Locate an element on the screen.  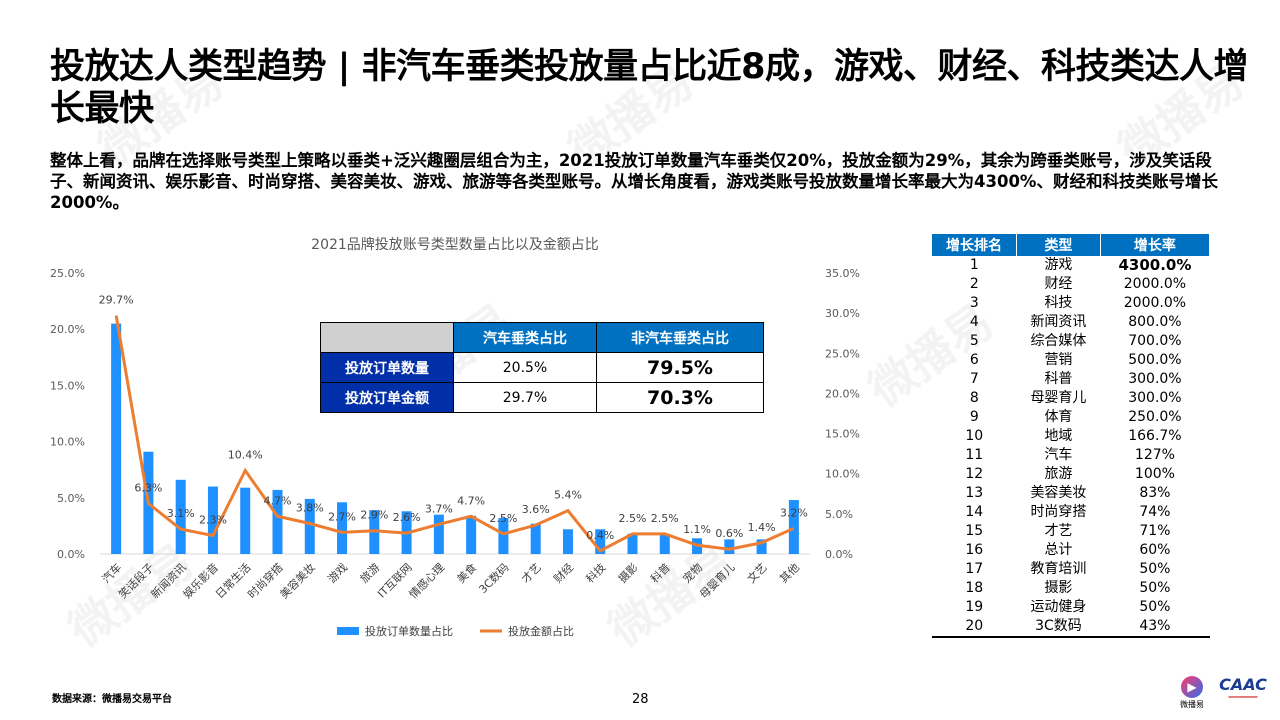
x-axis-category-label: 母婴育儿 is located at coordinates (716, 580).